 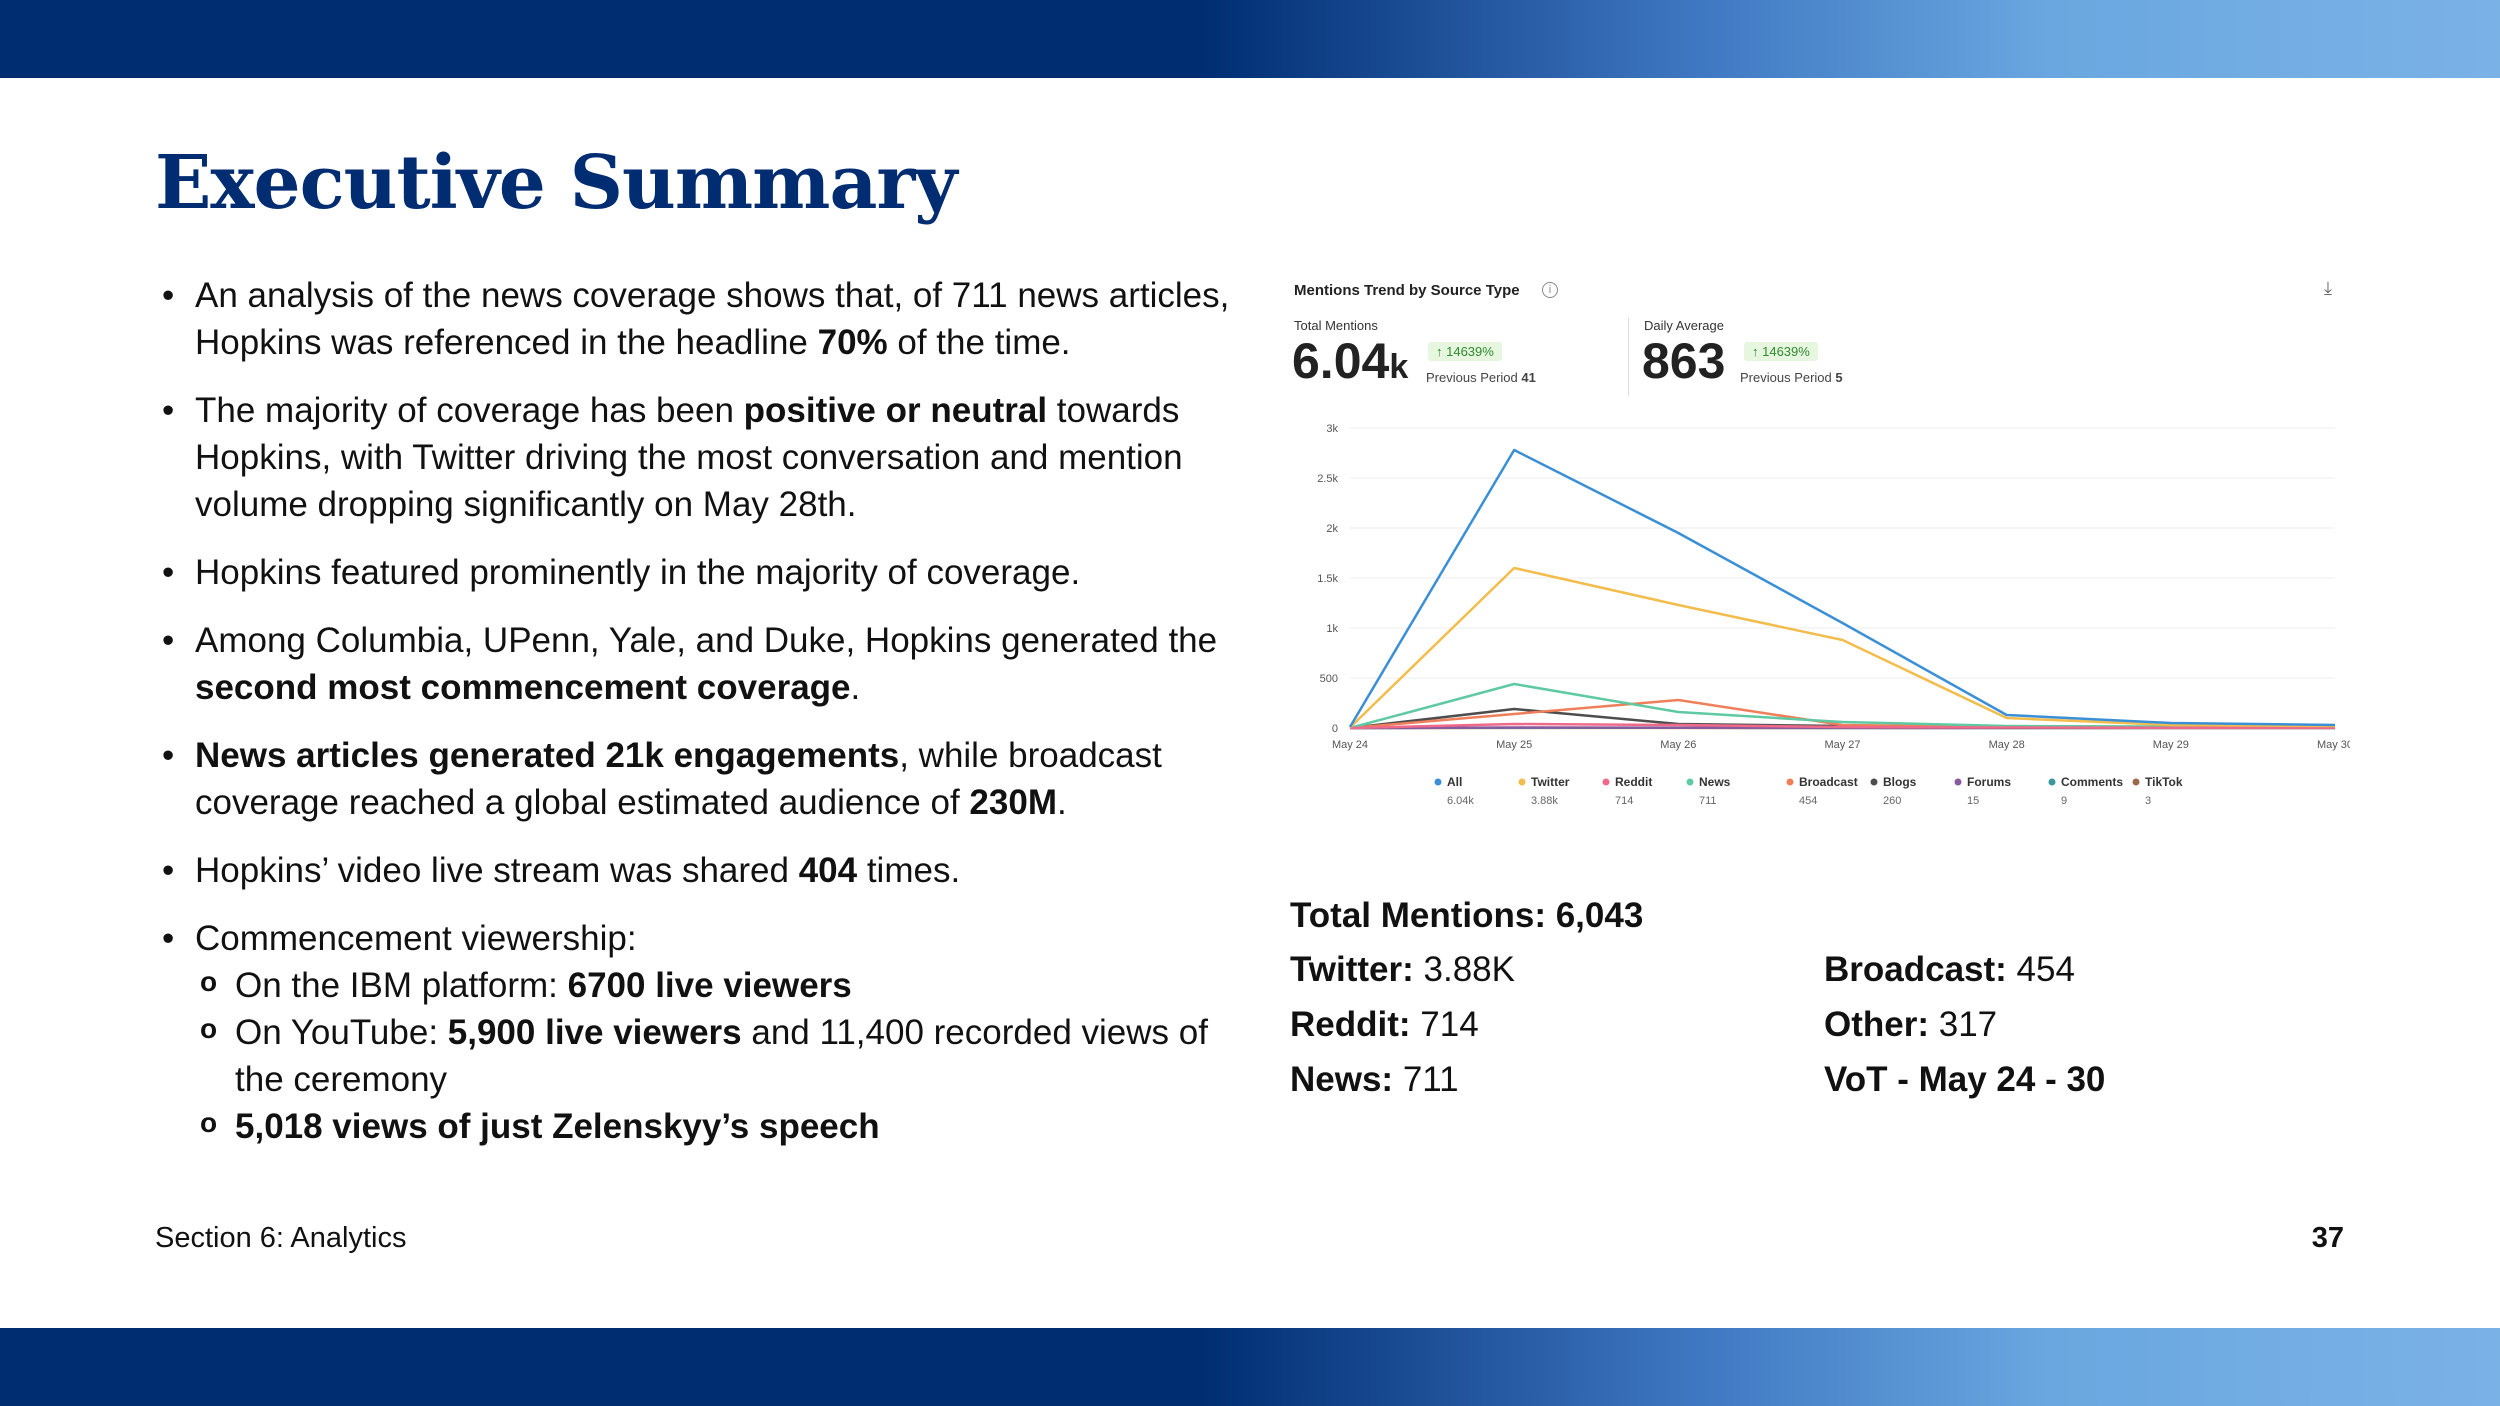 I want to click on bullet-text: The majority of coverage has been, so click(x=469, y=410).